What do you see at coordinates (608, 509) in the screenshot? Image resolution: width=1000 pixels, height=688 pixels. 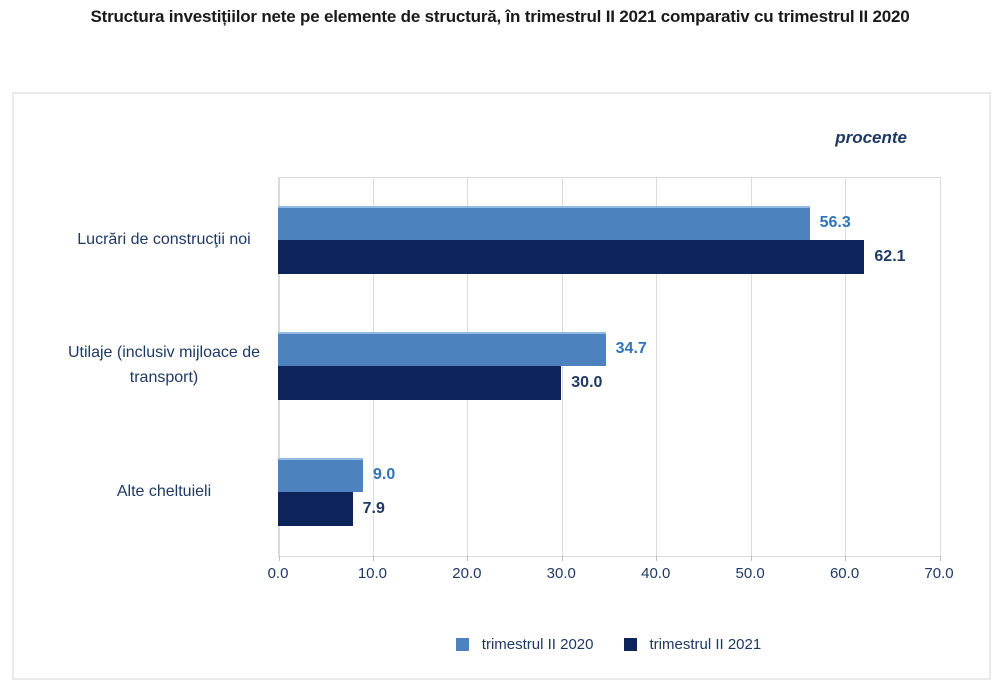 I see `bar-row: 7.9` at bounding box center [608, 509].